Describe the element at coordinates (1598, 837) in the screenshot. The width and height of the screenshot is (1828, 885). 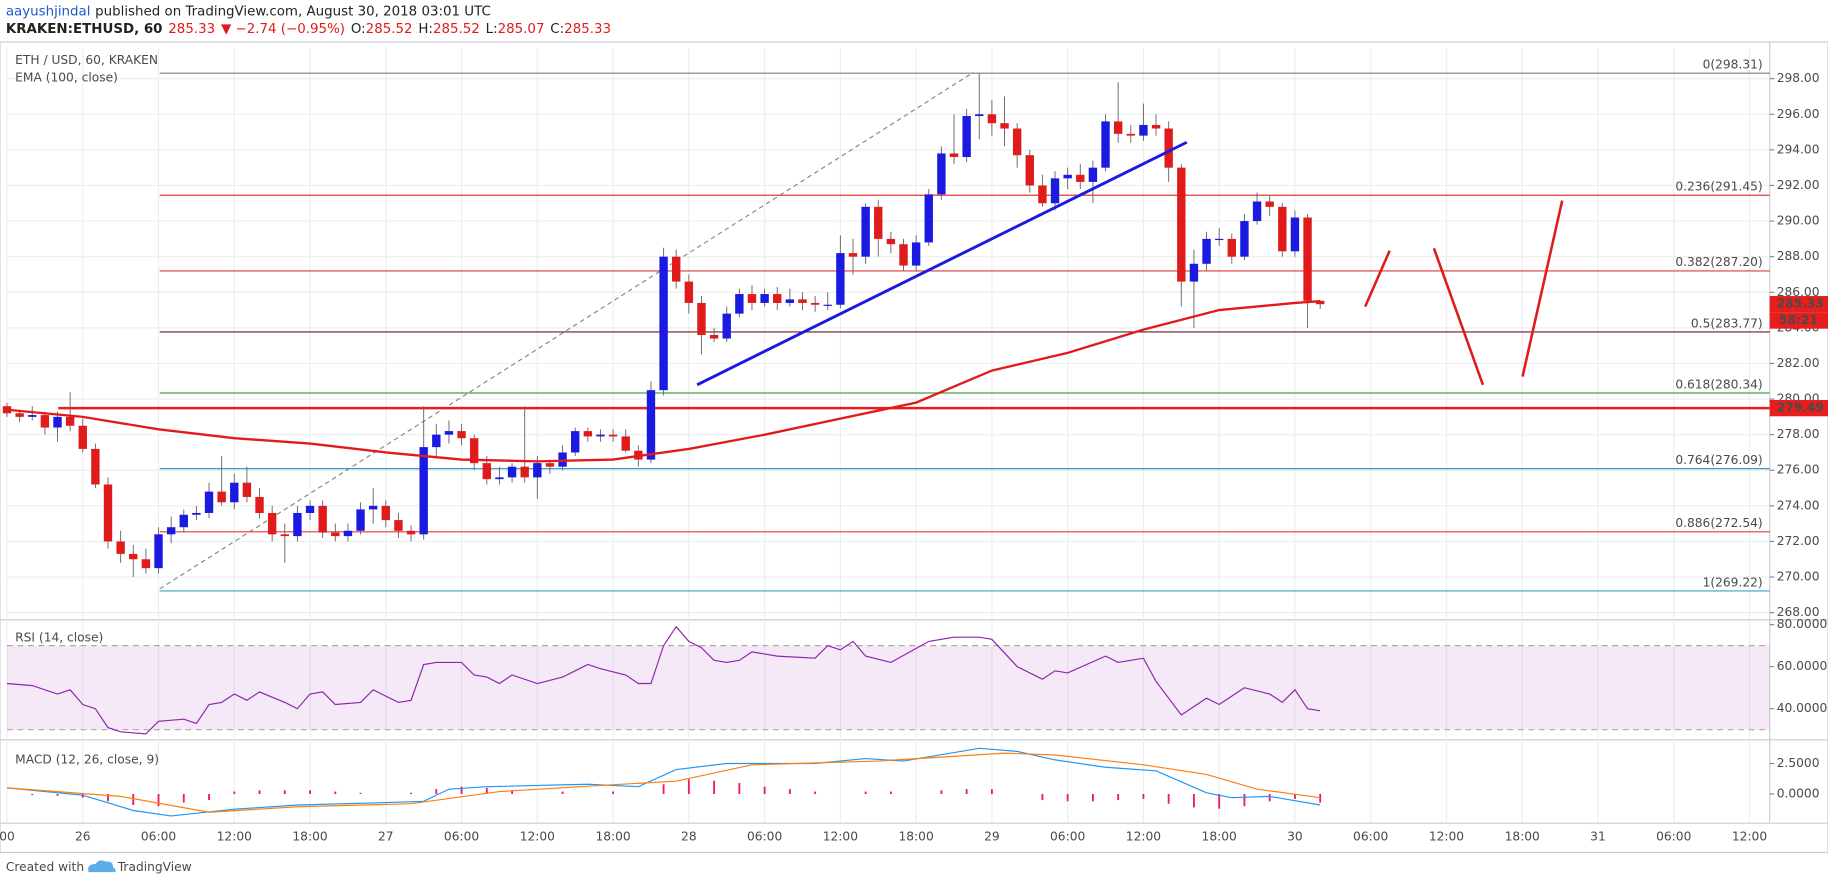
I see `x-tick-label: 31` at that location.